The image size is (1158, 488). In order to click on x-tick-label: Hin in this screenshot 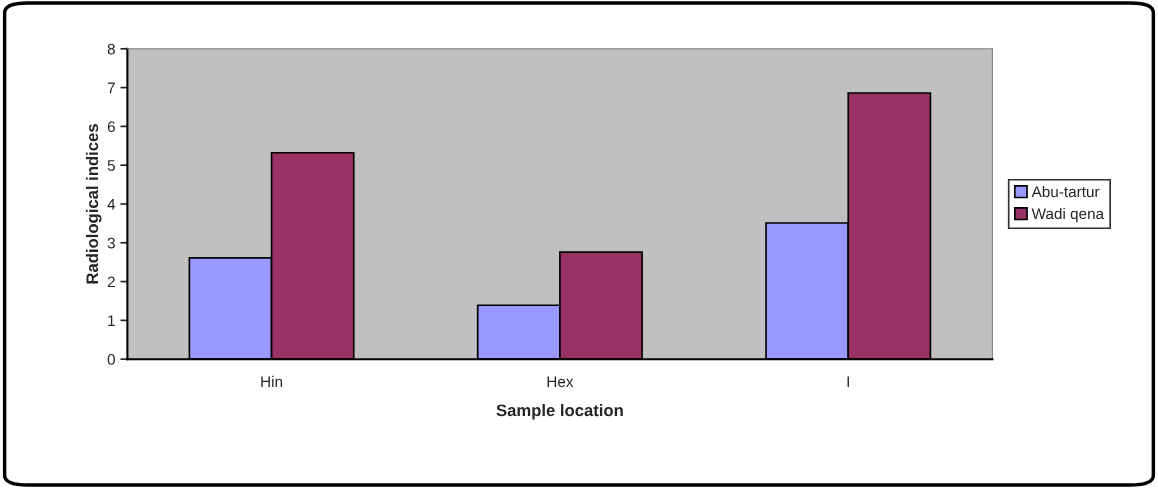, I will do `click(272, 381)`.